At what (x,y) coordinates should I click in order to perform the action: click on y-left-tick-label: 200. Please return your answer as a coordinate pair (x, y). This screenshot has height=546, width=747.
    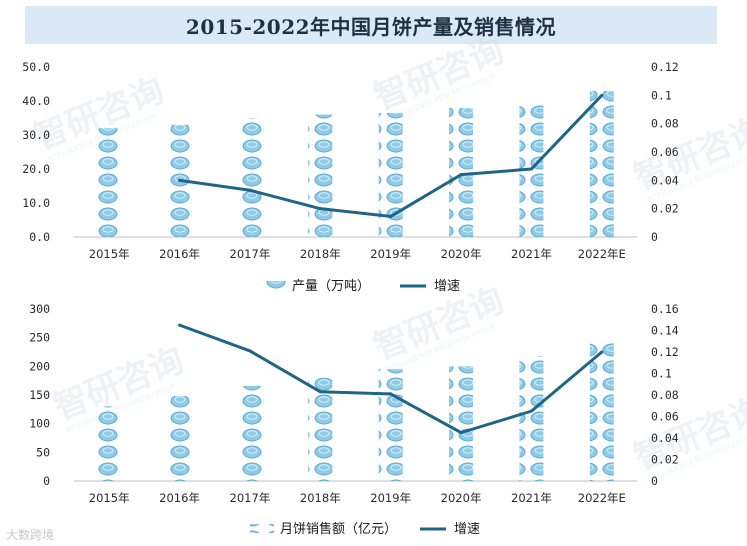
    Looking at the image, I should click on (39, 366).